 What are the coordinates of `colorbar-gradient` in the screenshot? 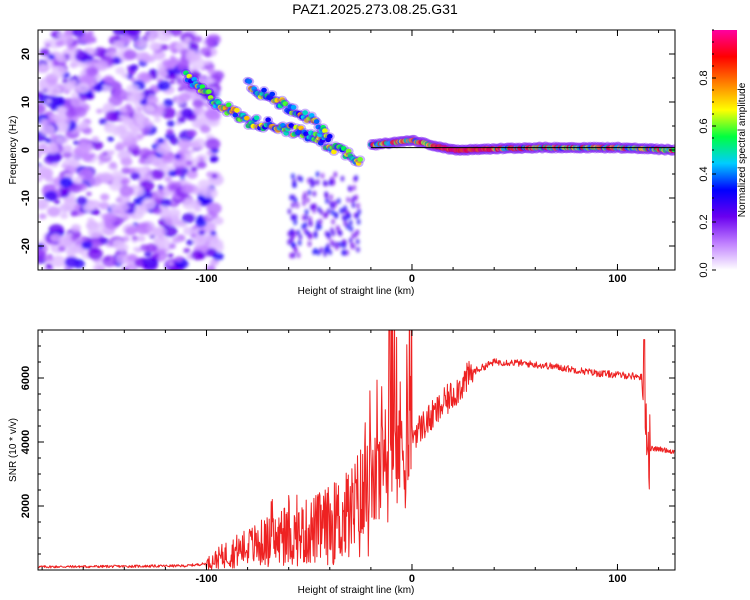 It's located at (724, 150).